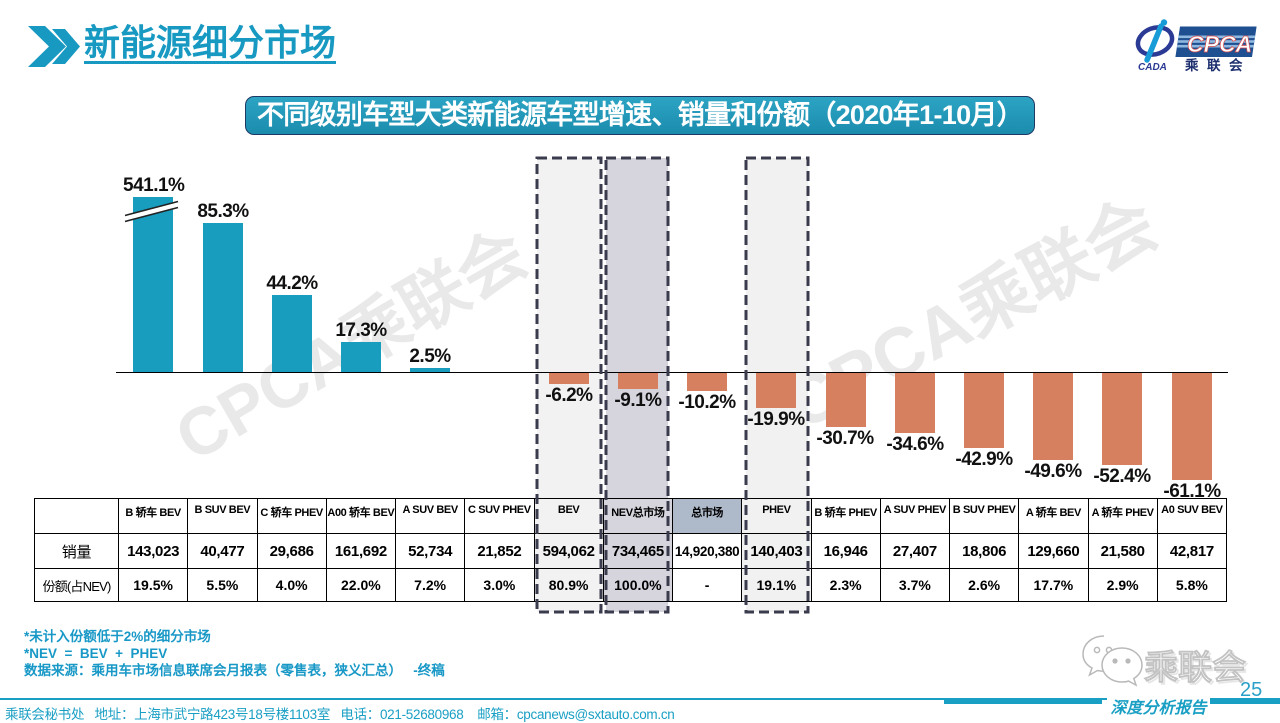 This screenshot has height=723, width=1280. I want to click on svg-text: CADA, so click(1152, 67).